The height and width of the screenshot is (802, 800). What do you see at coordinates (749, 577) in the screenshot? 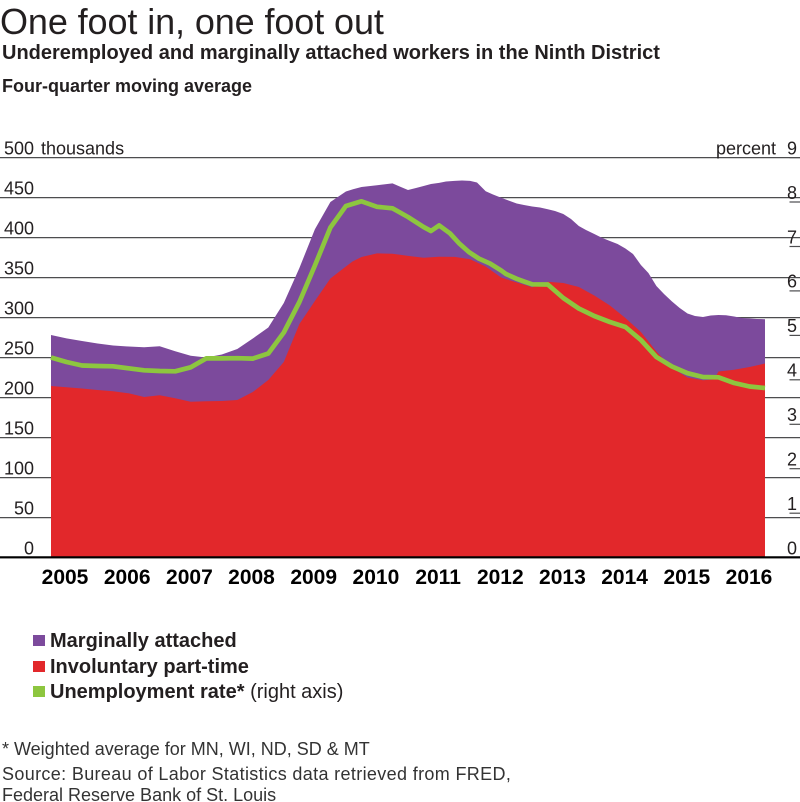
I see `svg-text: 2016` at bounding box center [749, 577].